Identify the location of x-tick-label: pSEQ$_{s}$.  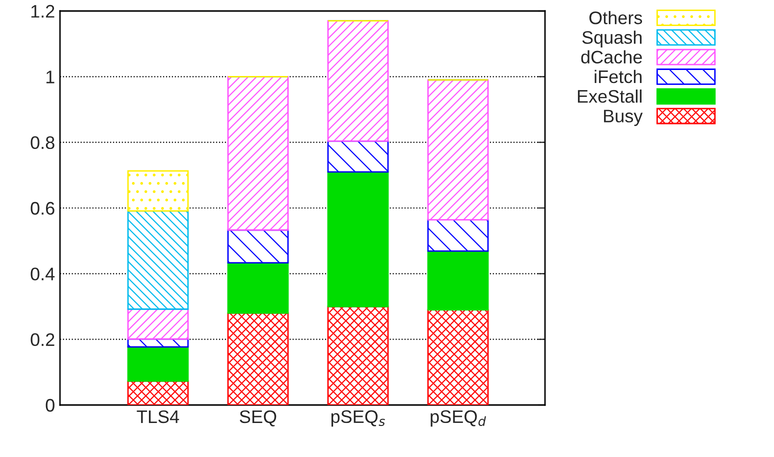
(358, 418).